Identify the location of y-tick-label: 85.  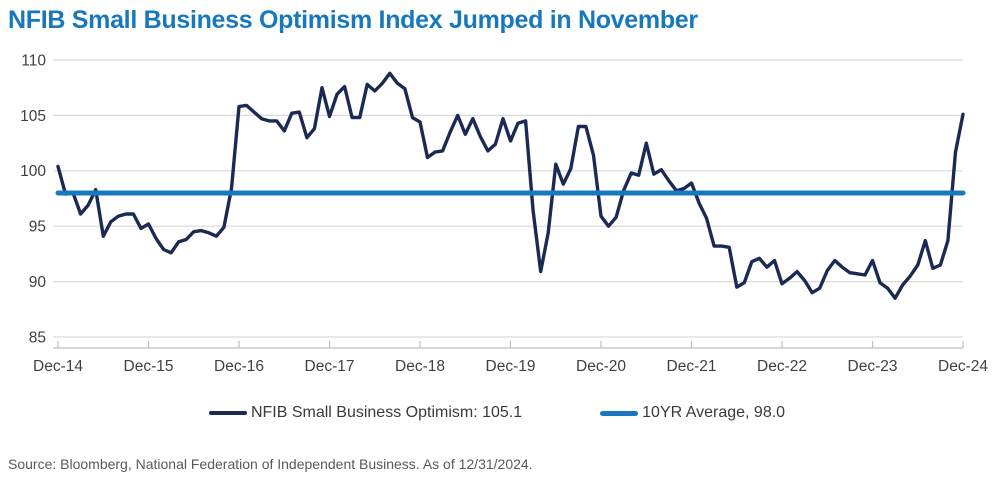
(37, 337).